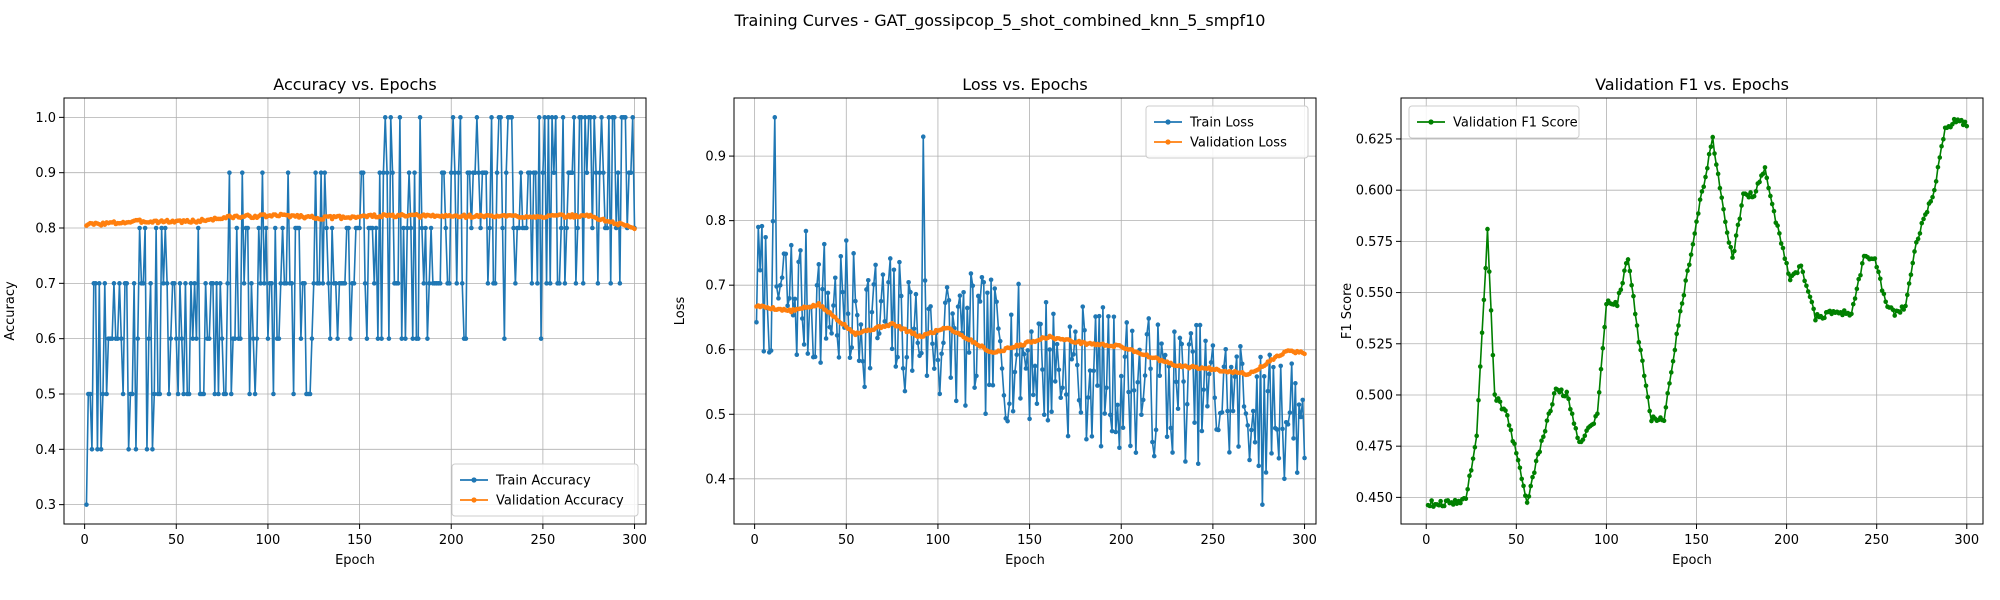 Image resolution: width=2000 pixels, height=600 pixels. Describe the element at coordinates (1347, 311) in the screenshot. I see `y-axis-label: F1 Score` at that location.